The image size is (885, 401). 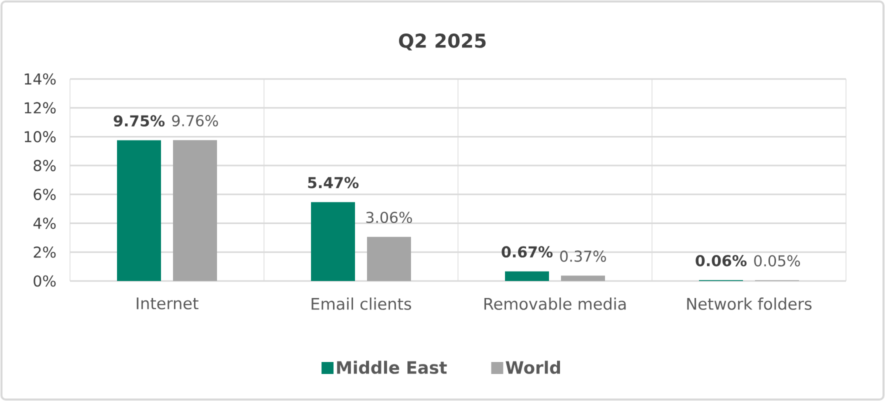 I want to click on x-tick-label: Removable media, so click(x=555, y=304).